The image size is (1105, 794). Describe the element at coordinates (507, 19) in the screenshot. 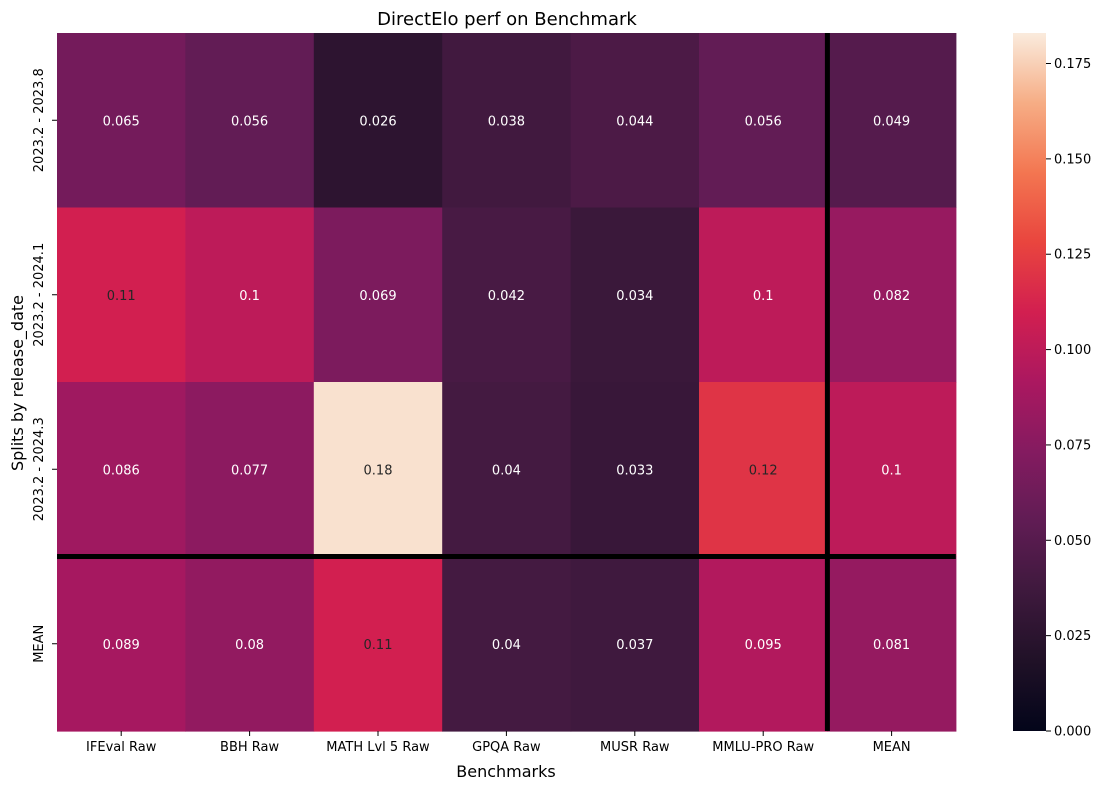

I see `chart-title: DirectElo perf on Benchmark` at that location.